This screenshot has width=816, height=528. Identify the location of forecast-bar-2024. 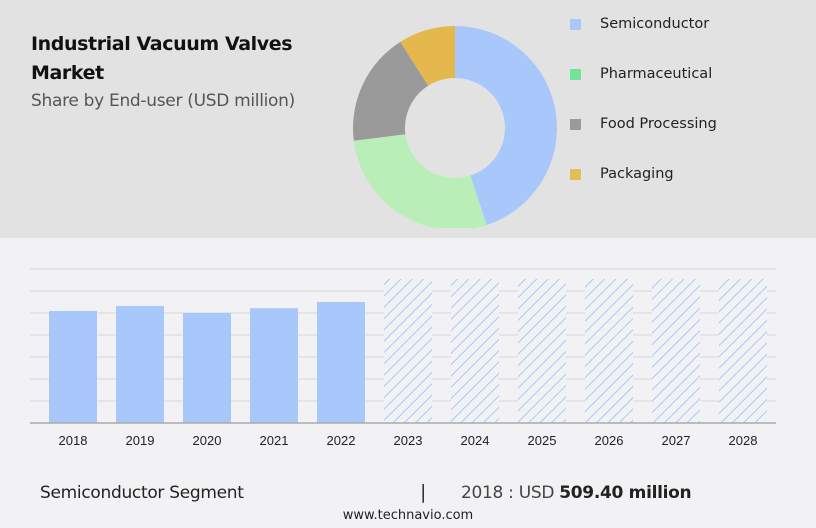
(475, 351).